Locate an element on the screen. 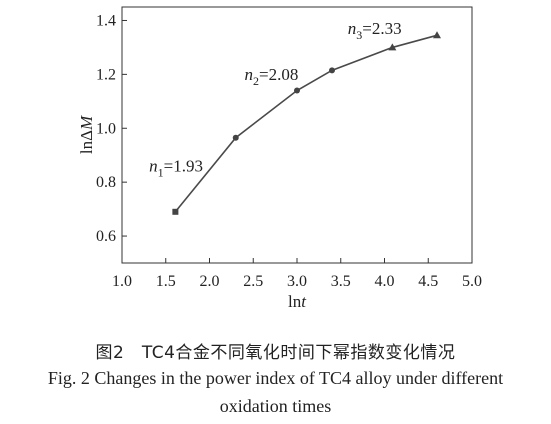 The width and height of the screenshot is (551, 424). x-tick-label: 2.5 is located at coordinates (253, 281).